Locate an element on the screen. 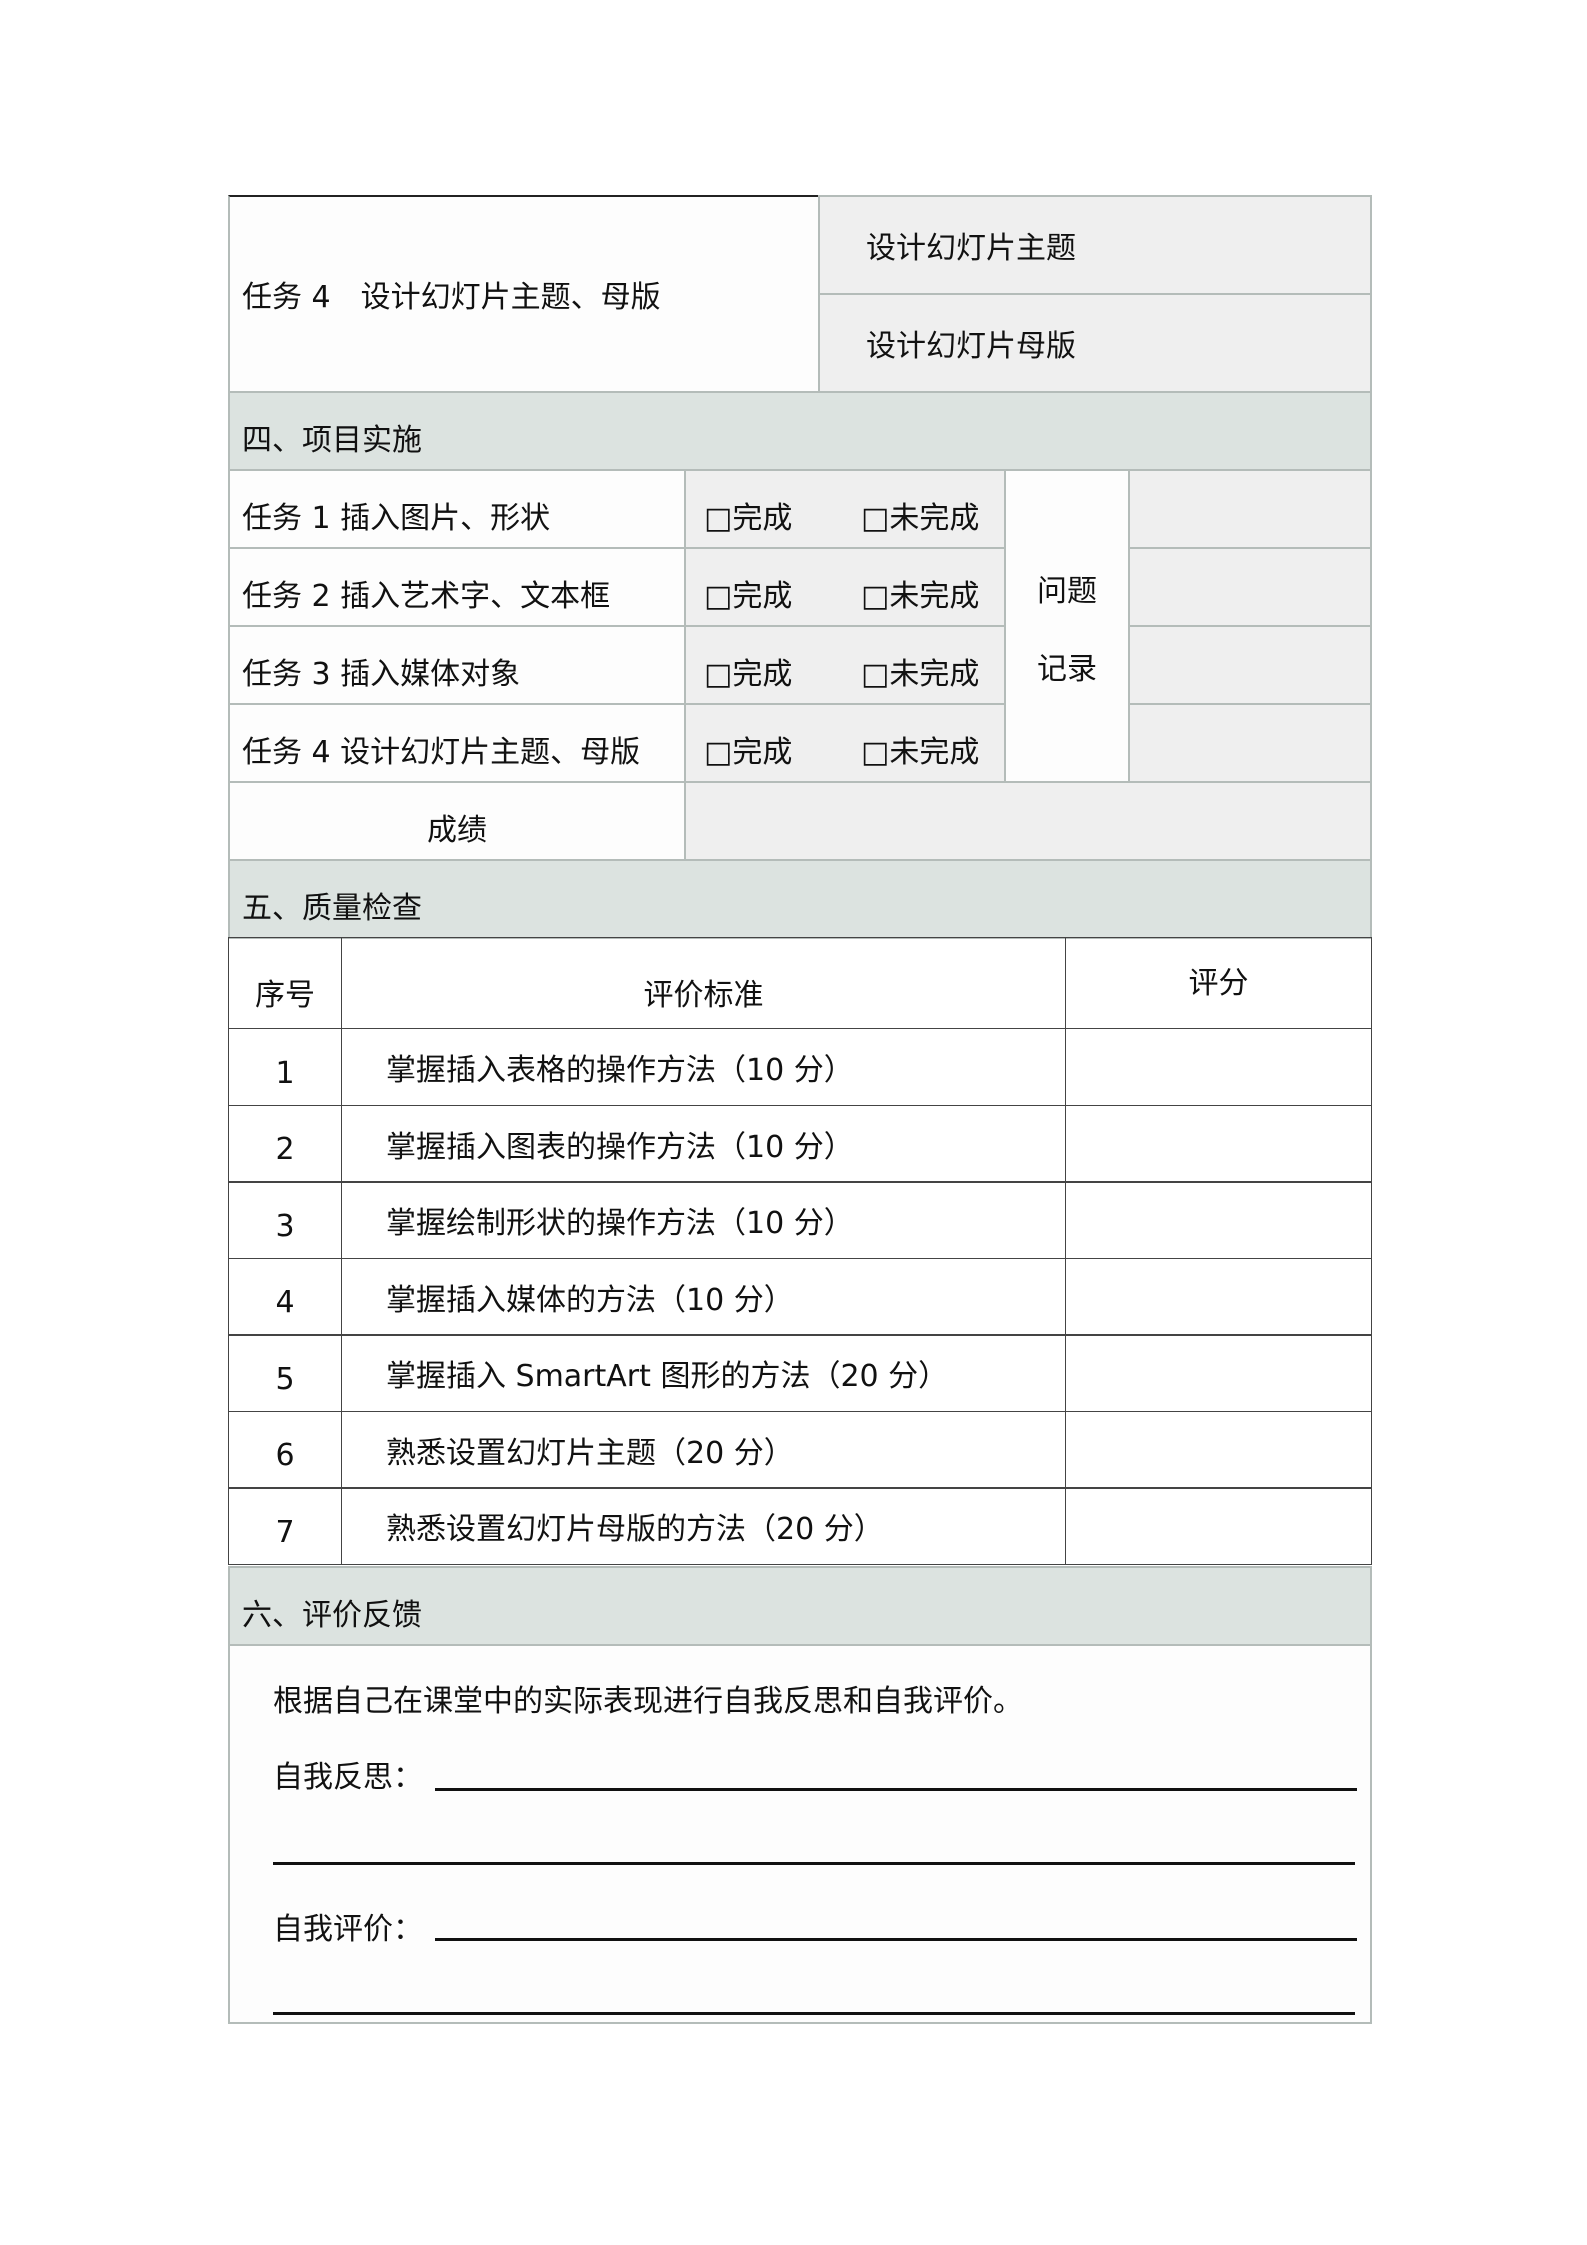 This screenshot has height=2245, width=1587. task4-label: 任务 4 设计幻灯片主题、母版 is located at coordinates (451, 297).